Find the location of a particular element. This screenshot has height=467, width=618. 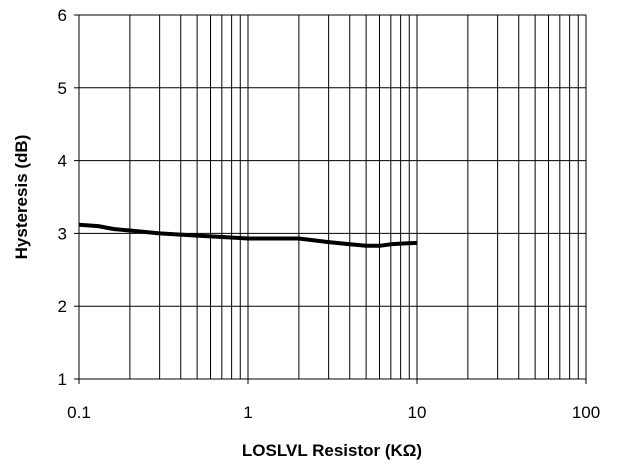

x-tick-label: 100 is located at coordinates (586, 412).